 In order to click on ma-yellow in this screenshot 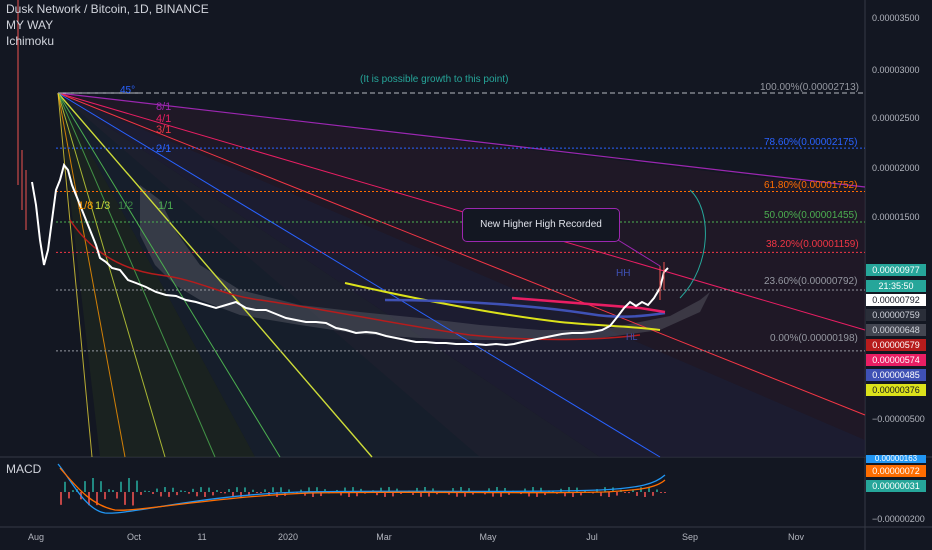, I will do `click(502, 306)`.